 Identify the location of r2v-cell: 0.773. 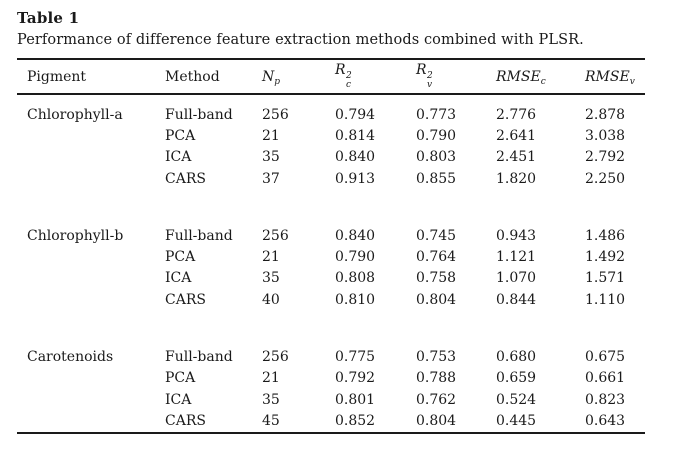
(436, 114).